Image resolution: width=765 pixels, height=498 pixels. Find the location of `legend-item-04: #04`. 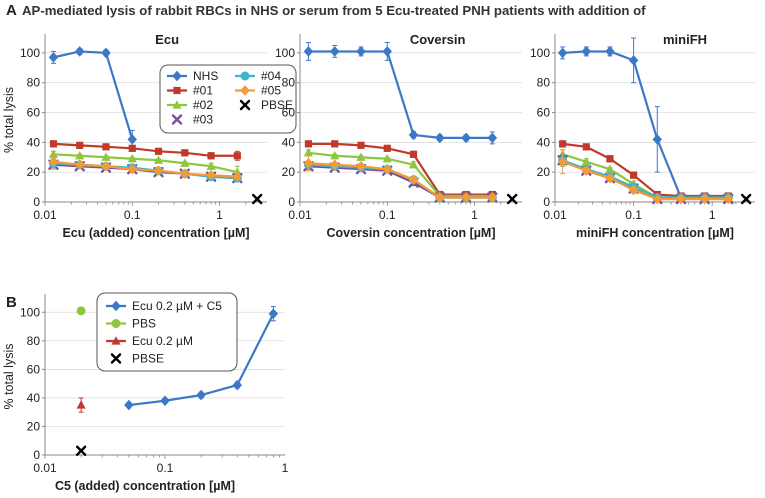

legend-item-04: #04 is located at coordinates (258, 76).